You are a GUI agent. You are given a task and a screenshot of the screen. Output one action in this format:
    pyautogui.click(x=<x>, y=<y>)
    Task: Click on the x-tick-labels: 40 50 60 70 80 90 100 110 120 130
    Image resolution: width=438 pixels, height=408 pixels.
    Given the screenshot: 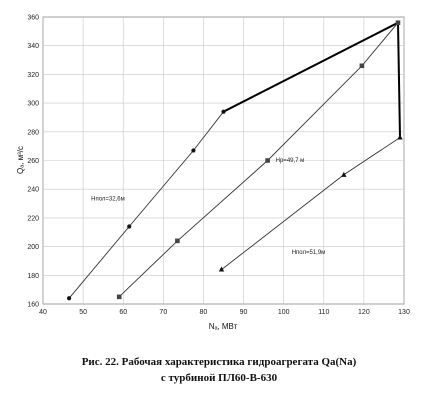 What is the action you would take?
    pyautogui.click(x=224, y=312)
    